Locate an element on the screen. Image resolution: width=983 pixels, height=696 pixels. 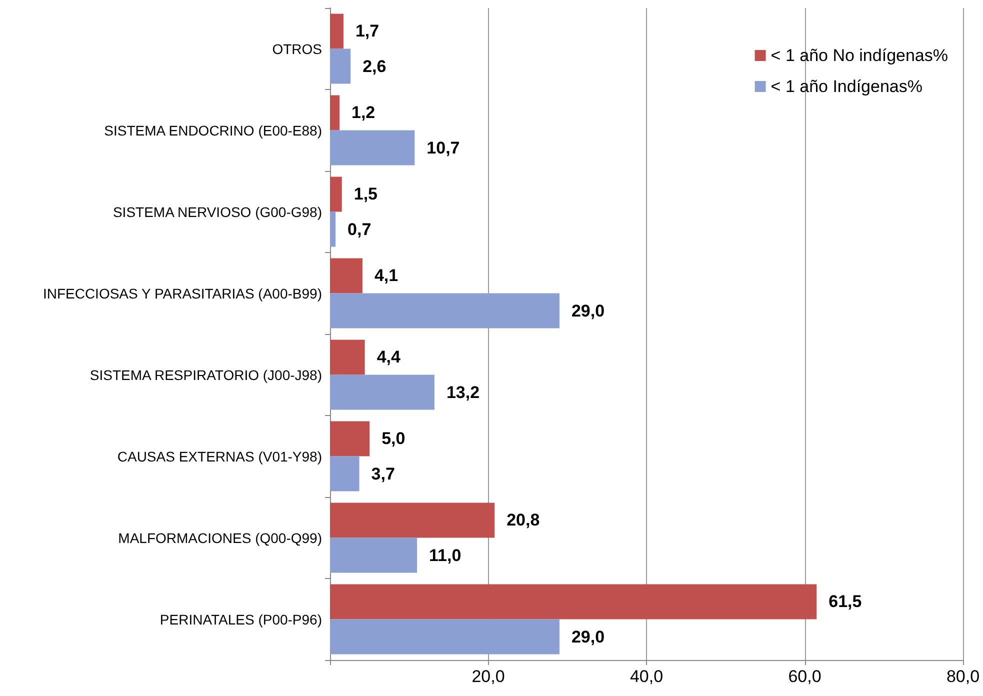
data-label: 4,4 is located at coordinates (388, 357).